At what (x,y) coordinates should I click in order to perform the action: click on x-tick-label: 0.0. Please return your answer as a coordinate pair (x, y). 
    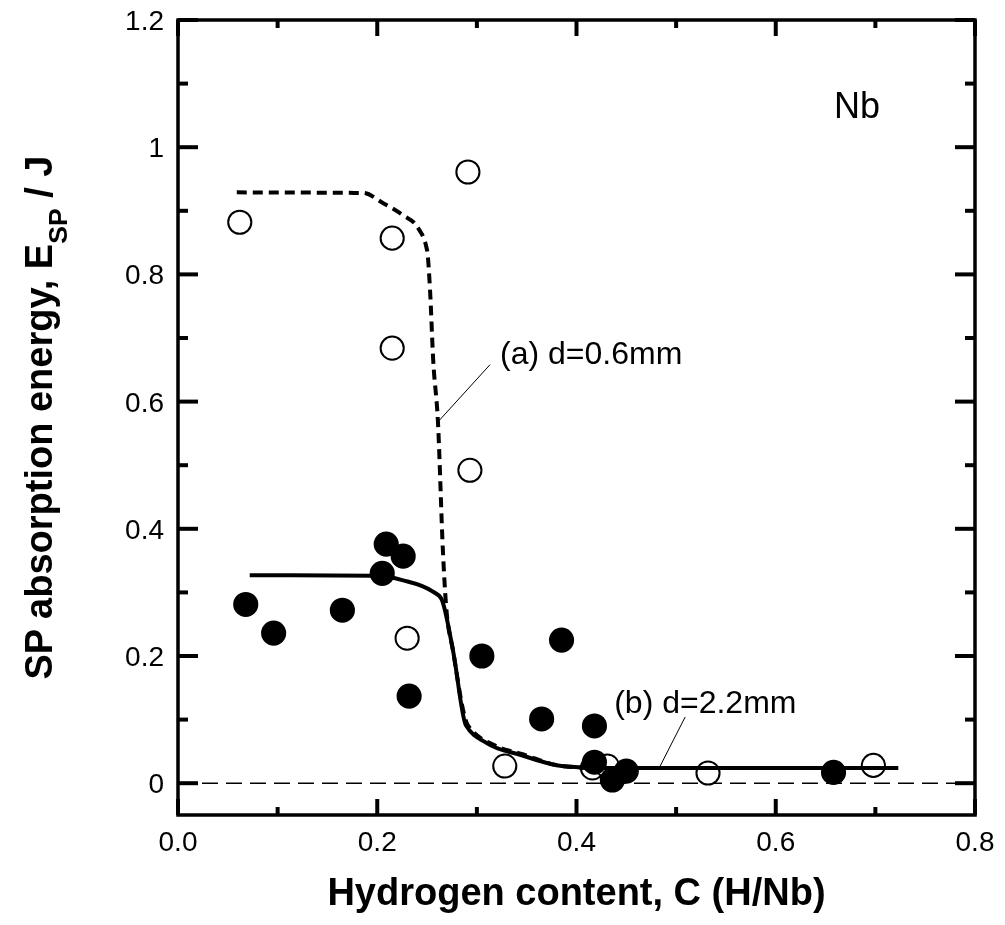
    Looking at the image, I should click on (178, 841).